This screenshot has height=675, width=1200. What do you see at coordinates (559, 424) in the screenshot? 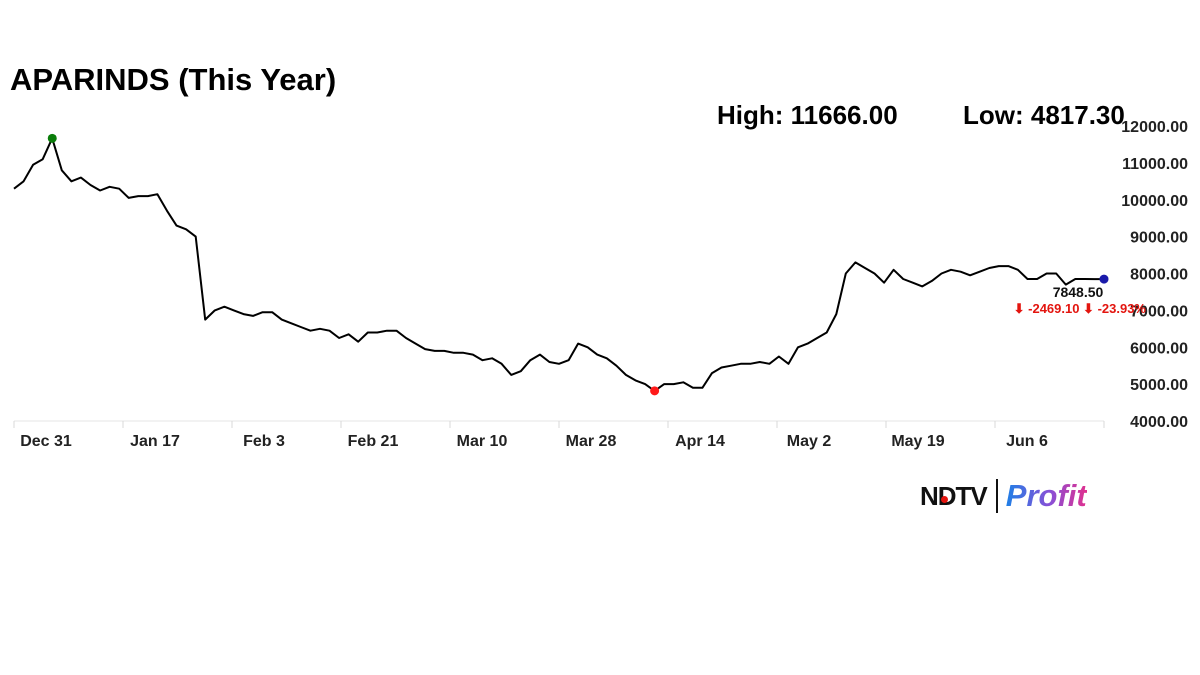
I see `x-tick-marks` at bounding box center [559, 424].